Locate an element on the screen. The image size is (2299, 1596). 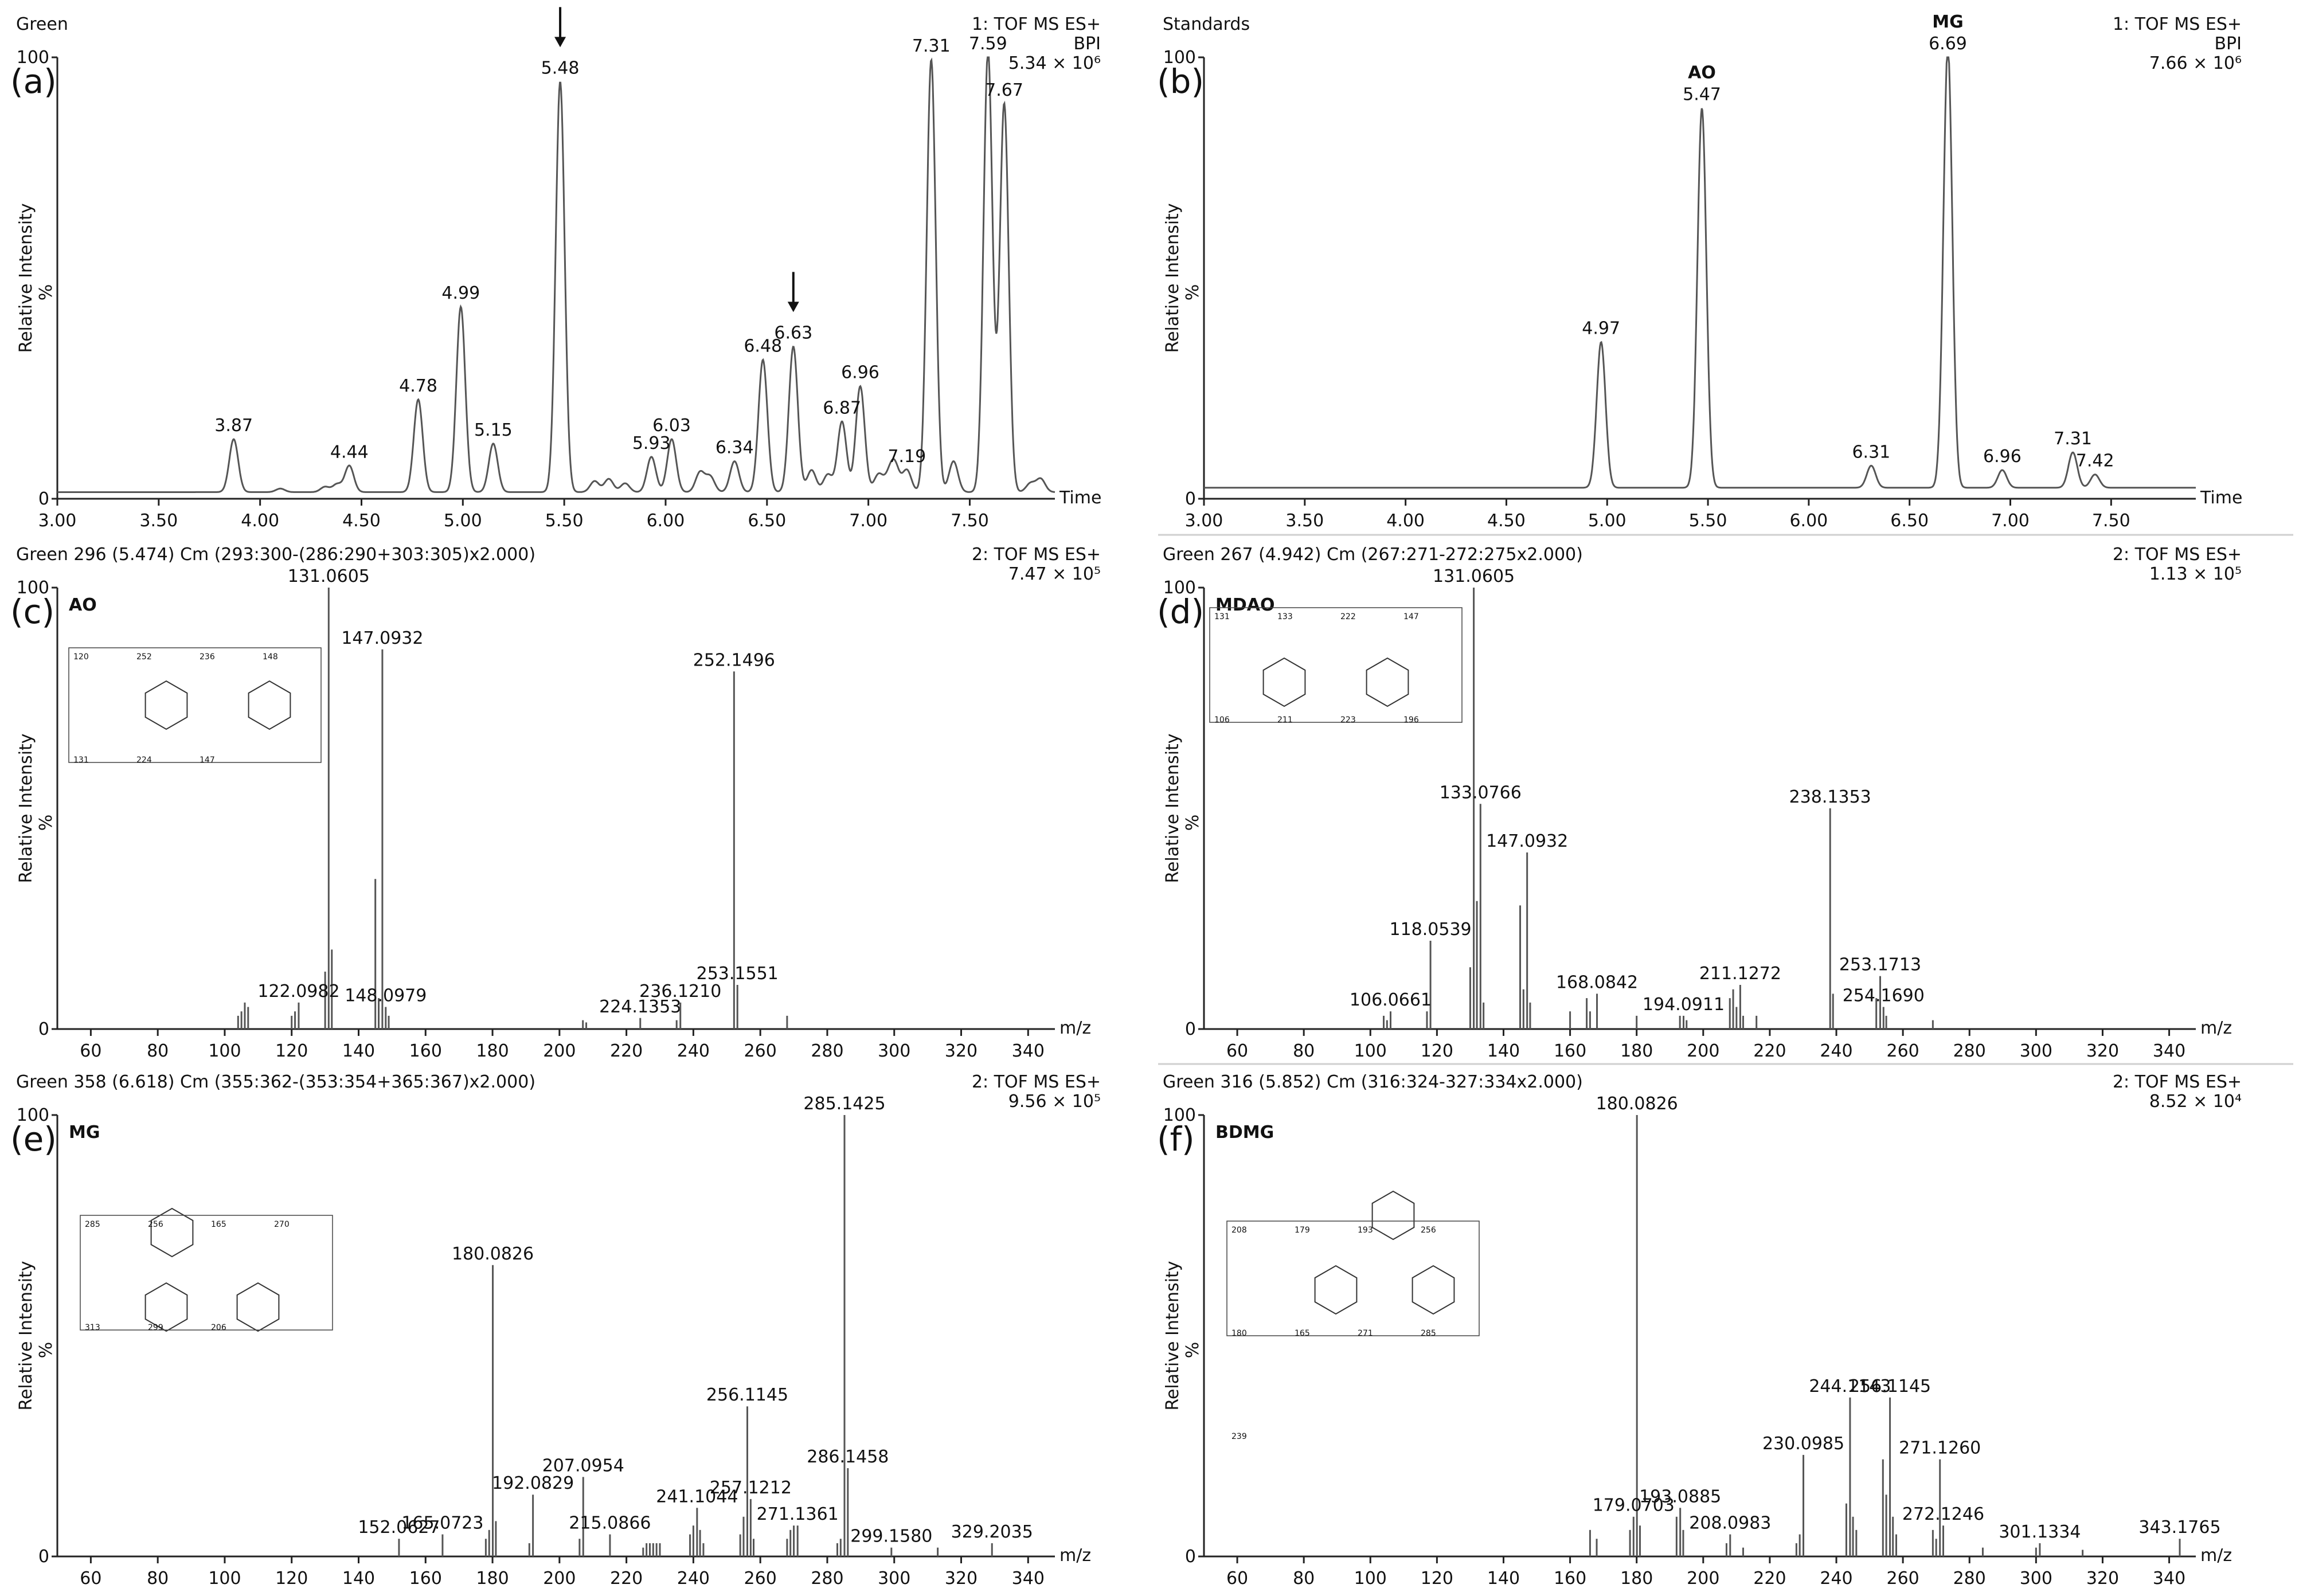
x-tick-label: 4.50 is located at coordinates (1506, 521).